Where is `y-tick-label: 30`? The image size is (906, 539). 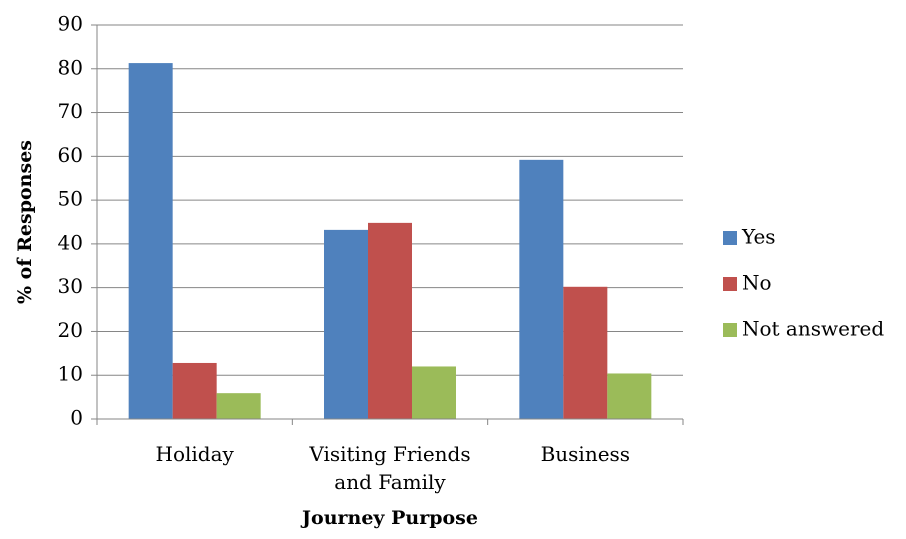 y-tick-label: 30 is located at coordinates (70, 286).